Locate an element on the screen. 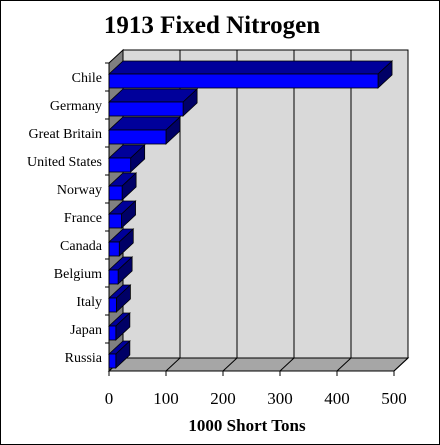  category-label: Great Britain is located at coordinates (65, 134).